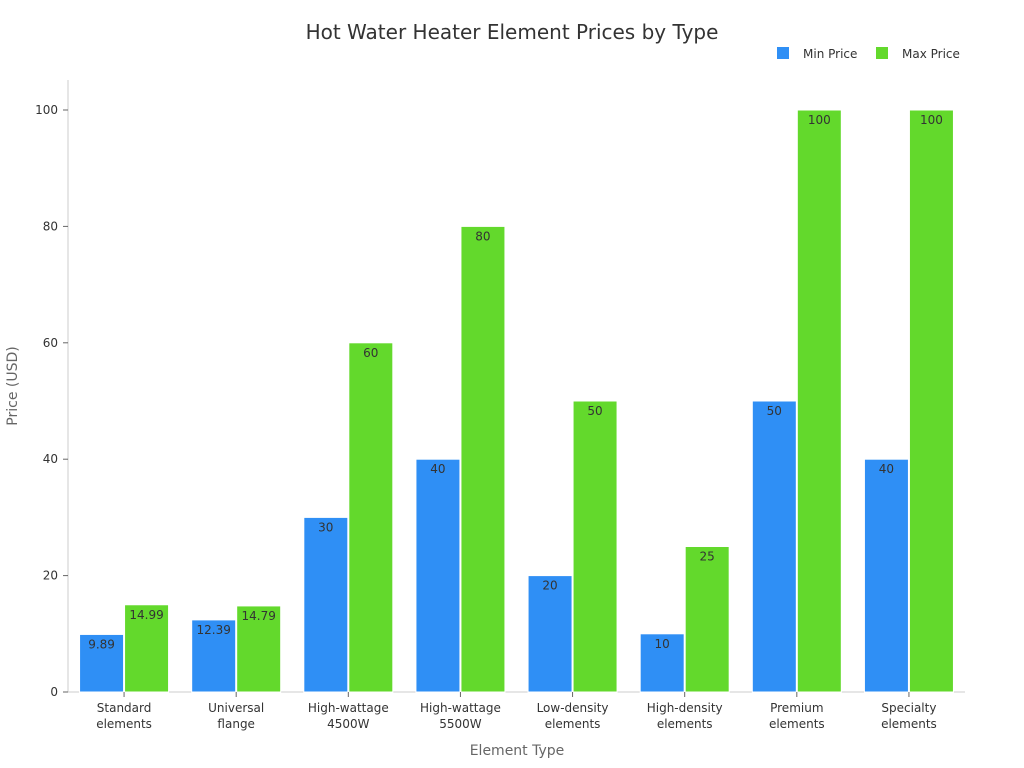 This screenshot has width=1024, height=768. Describe the element at coordinates (783, 53) in the screenshot. I see `legend-swatch-min-price` at that location.